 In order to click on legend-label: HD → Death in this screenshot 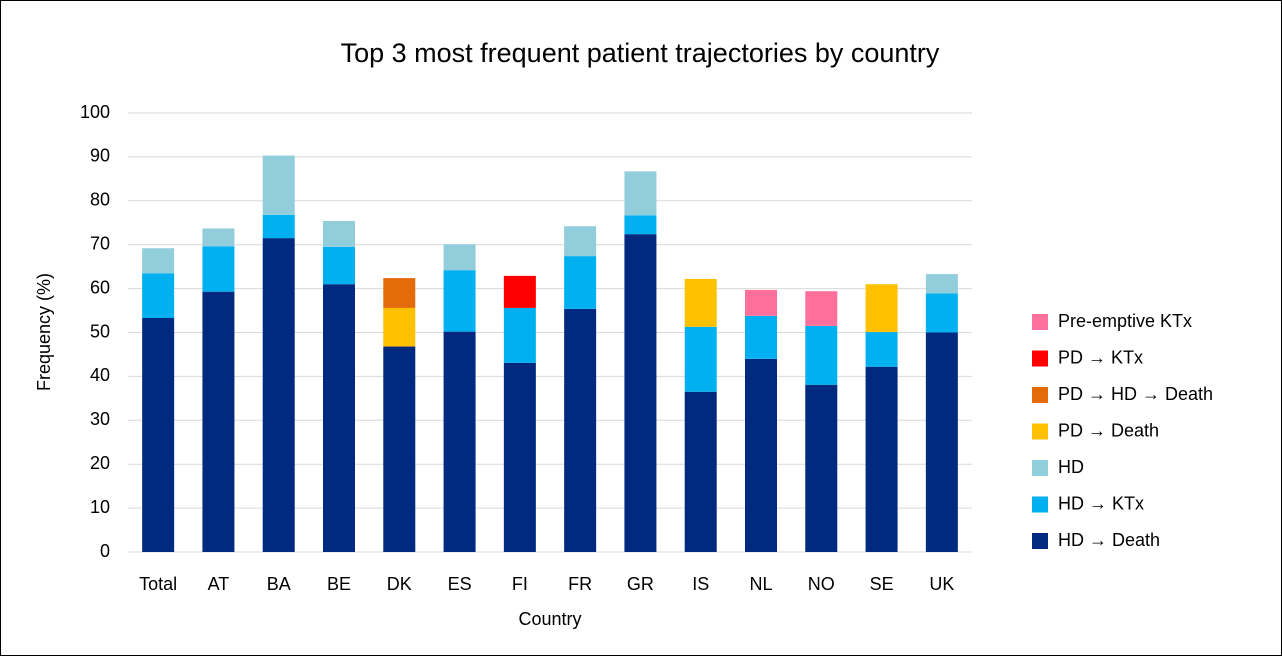, I will do `click(1109, 540)`.